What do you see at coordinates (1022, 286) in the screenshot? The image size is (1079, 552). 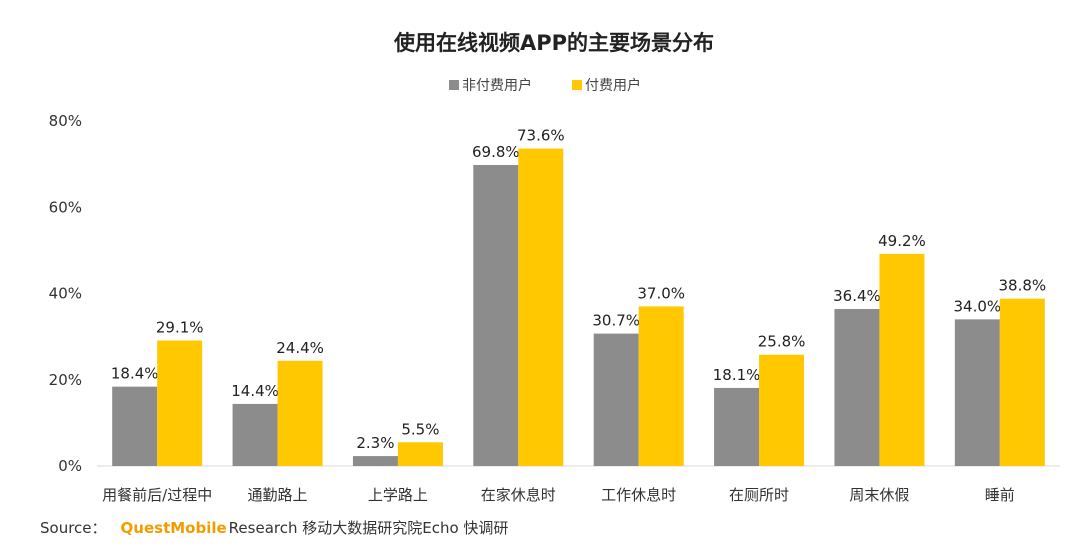 I see `data-label: 38.8%` at bounding box center [1022, 286].